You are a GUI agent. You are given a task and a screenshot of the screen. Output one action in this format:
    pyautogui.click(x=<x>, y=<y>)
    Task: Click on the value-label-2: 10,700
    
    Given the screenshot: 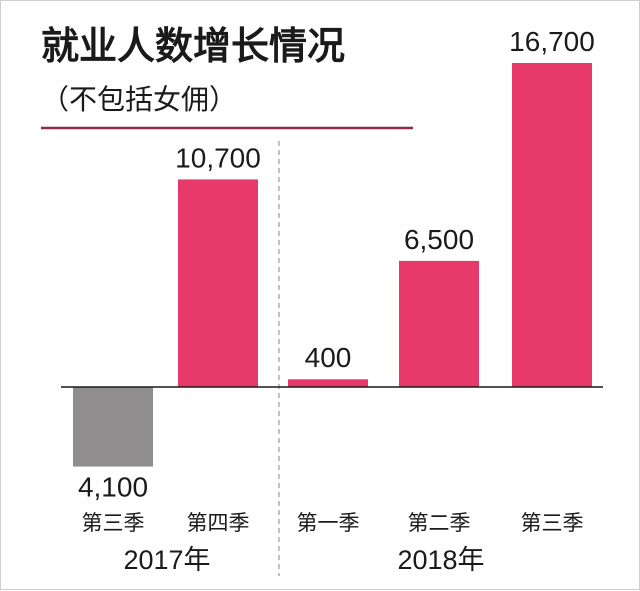 What is the action you would take?
    pyautogui.click(x=218, y=157)
    